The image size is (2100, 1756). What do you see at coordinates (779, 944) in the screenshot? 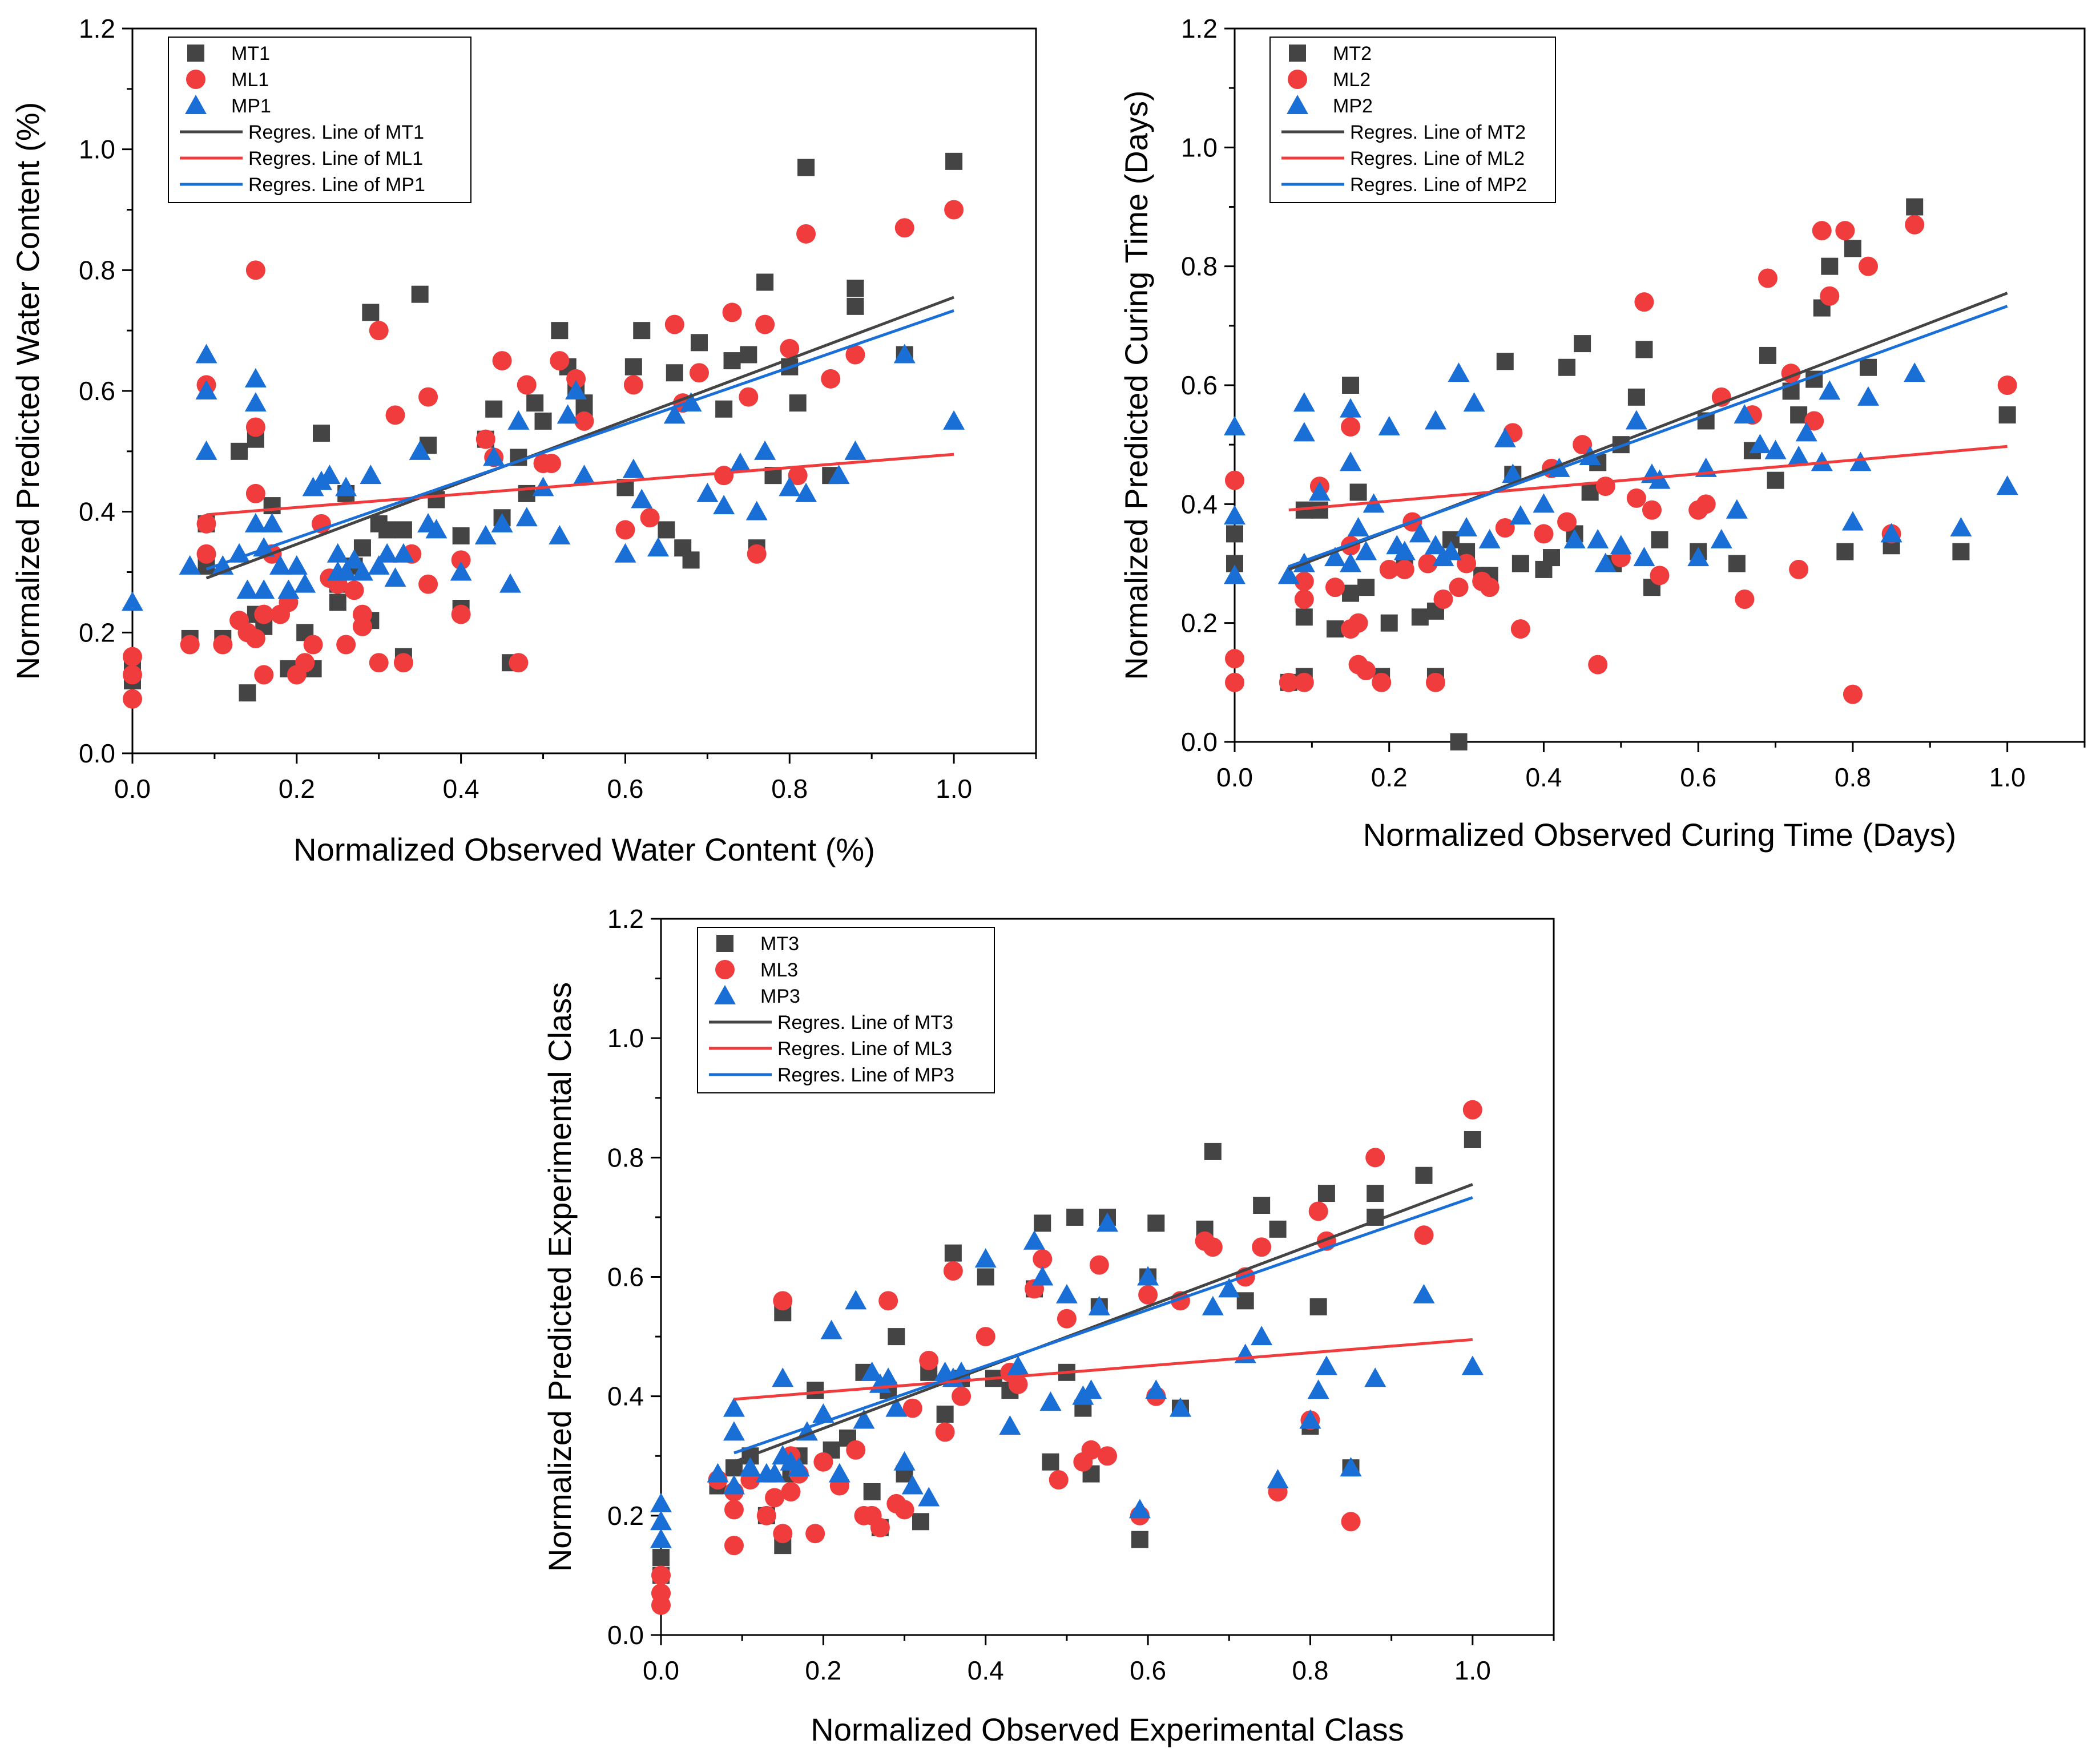
I see `legend-label: MT3` at bounding box center [779, 944].